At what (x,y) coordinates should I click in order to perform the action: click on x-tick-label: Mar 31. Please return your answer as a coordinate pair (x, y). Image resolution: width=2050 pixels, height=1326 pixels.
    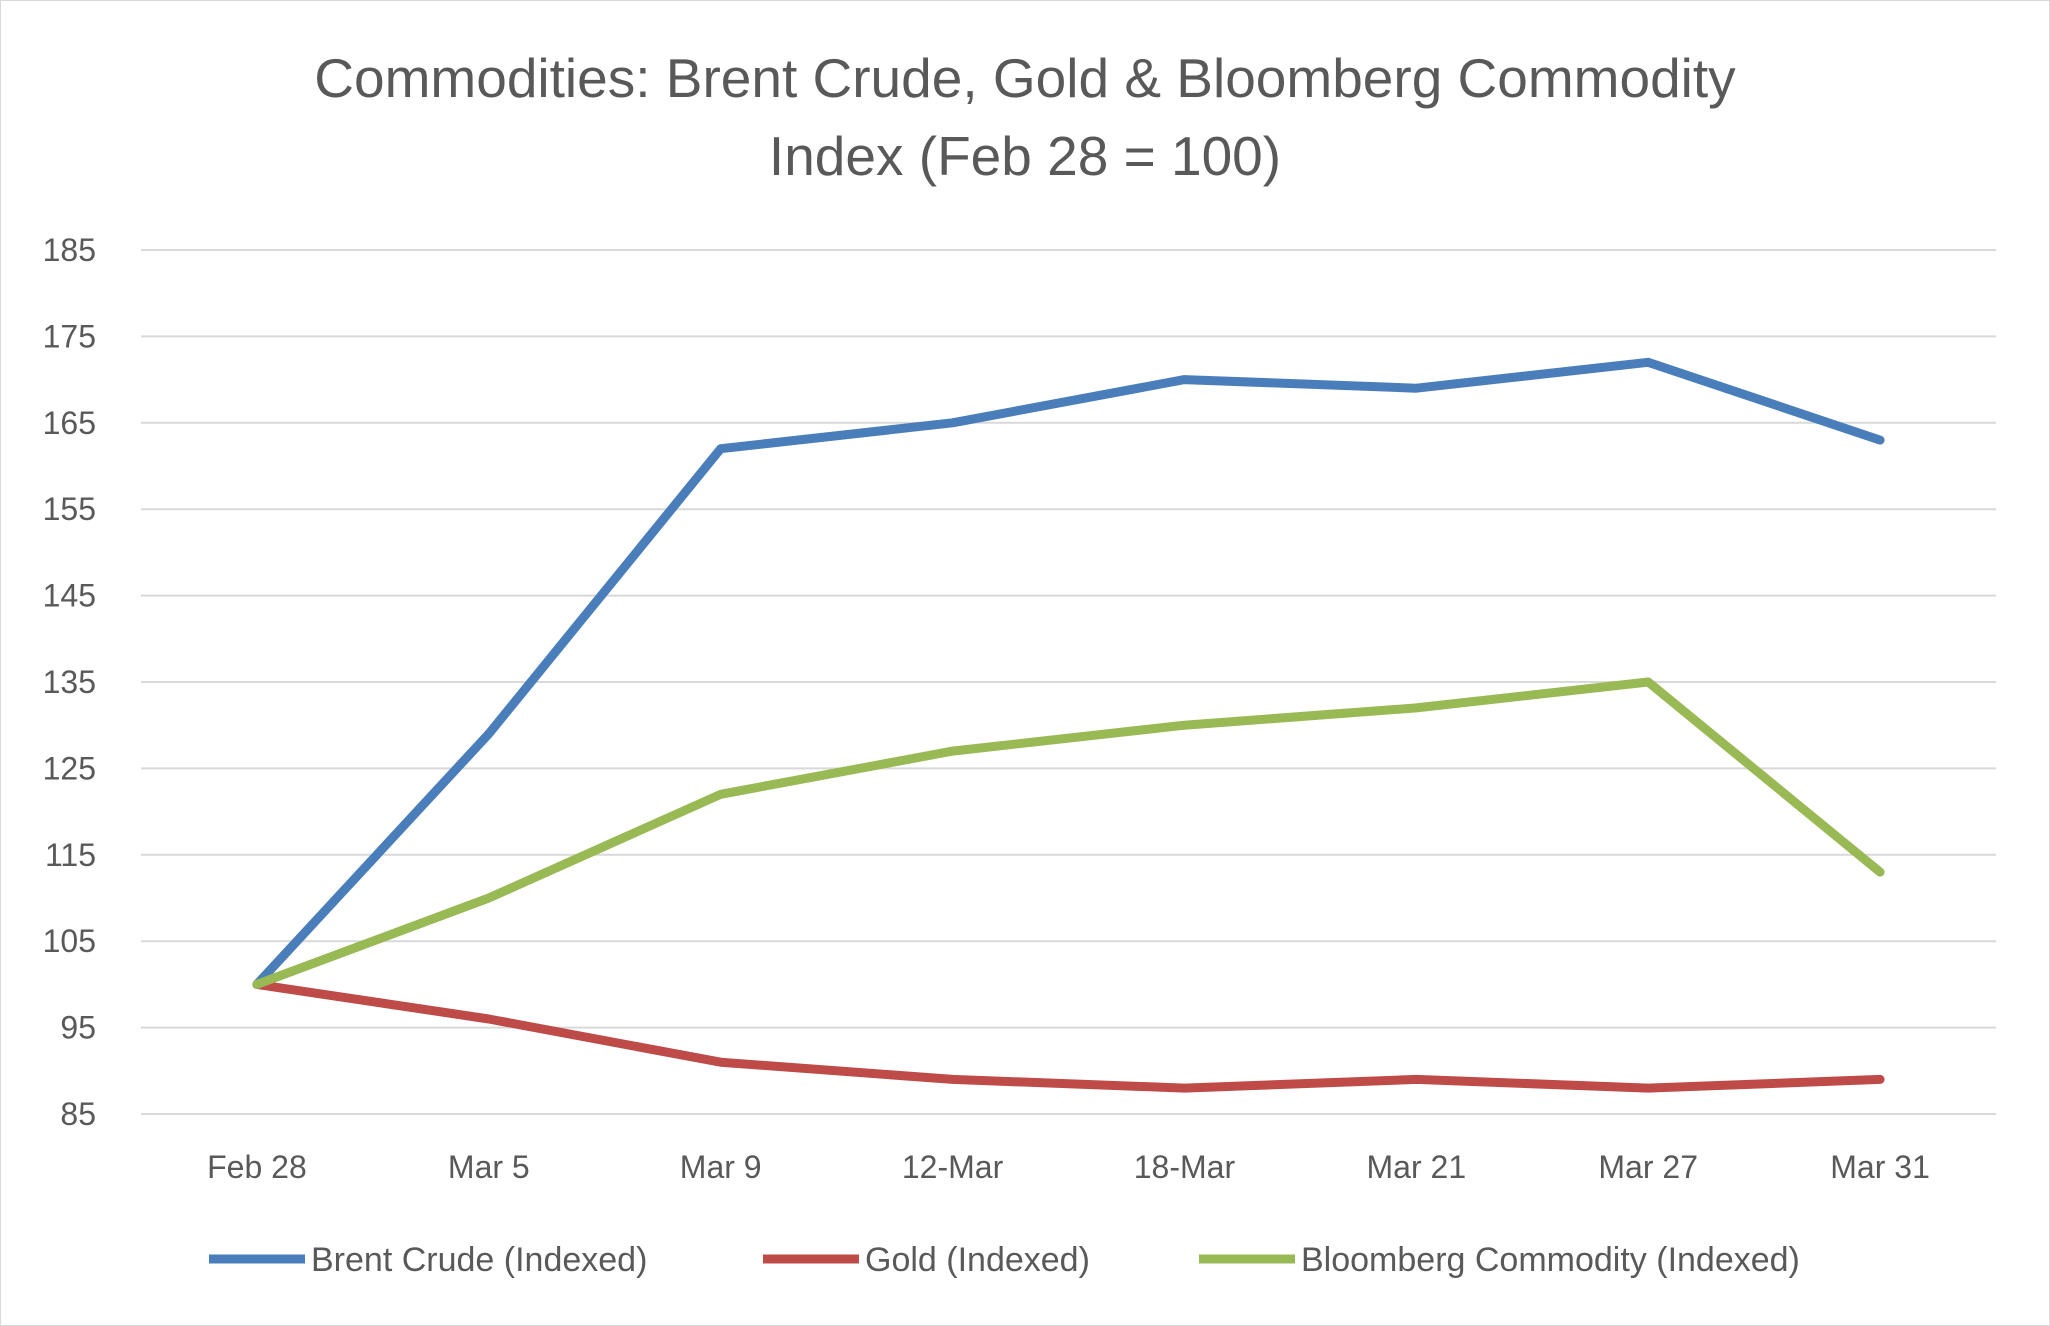
    Looking at the image, I should click on (1880, 1167).